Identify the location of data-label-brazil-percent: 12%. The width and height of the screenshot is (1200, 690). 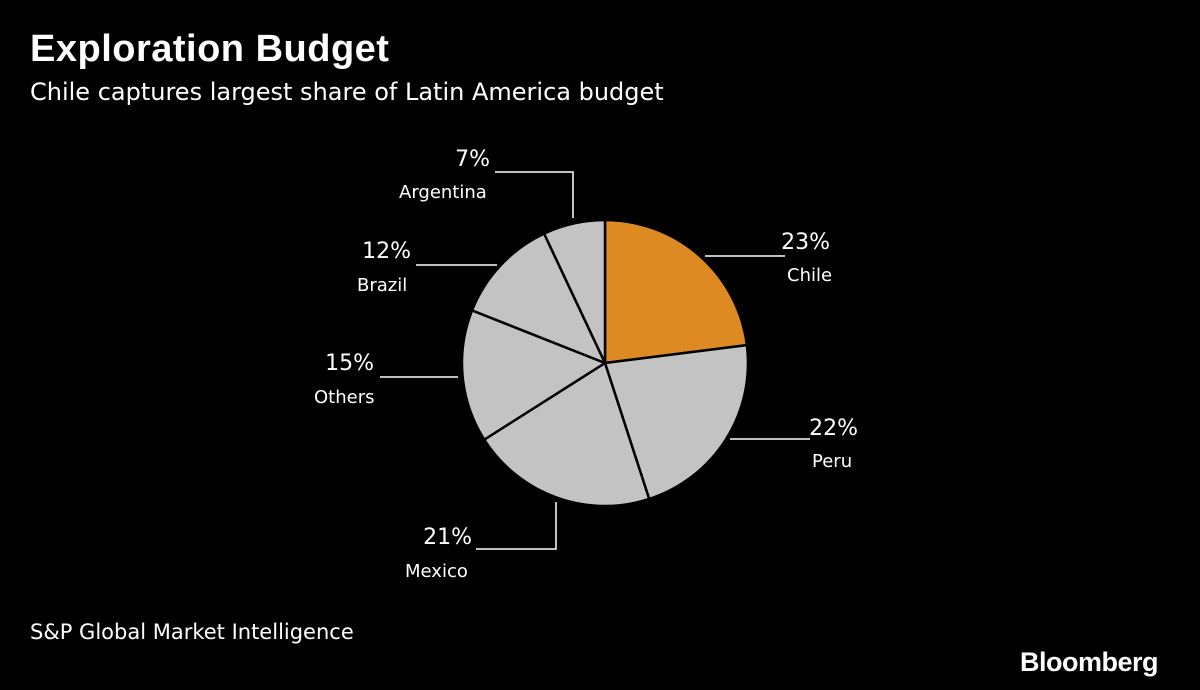
(386, 251).